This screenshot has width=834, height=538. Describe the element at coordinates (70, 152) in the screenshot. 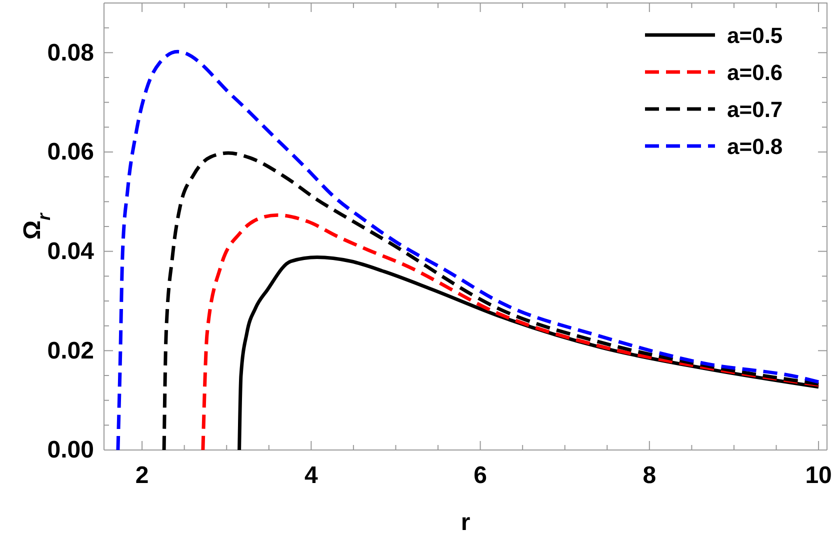

I see `y-tick-label: 0.06` at that location.